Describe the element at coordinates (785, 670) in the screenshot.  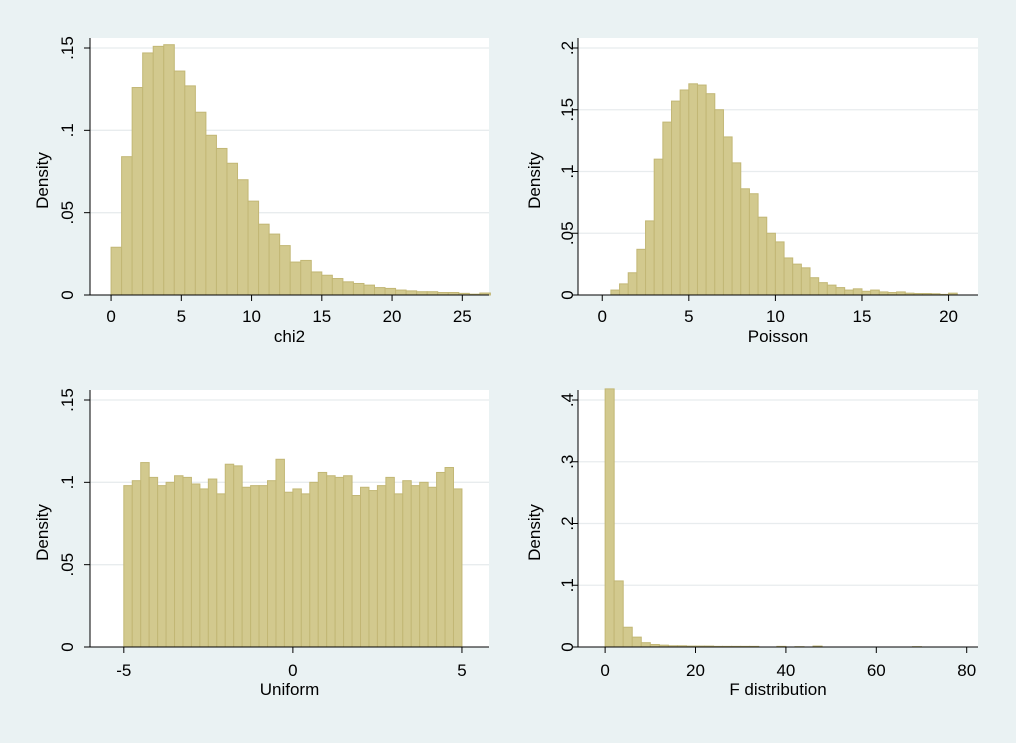
I see `x-tick-label: 40` at that location.